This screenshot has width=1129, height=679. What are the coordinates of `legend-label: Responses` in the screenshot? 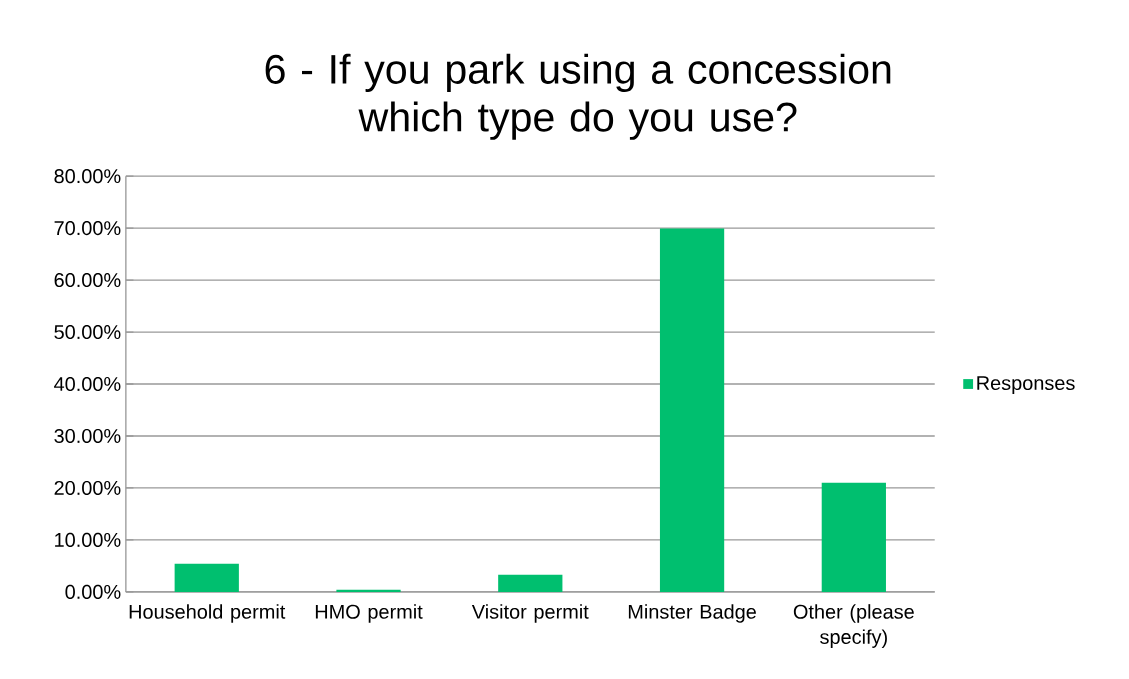 It's located at (1026, 385).